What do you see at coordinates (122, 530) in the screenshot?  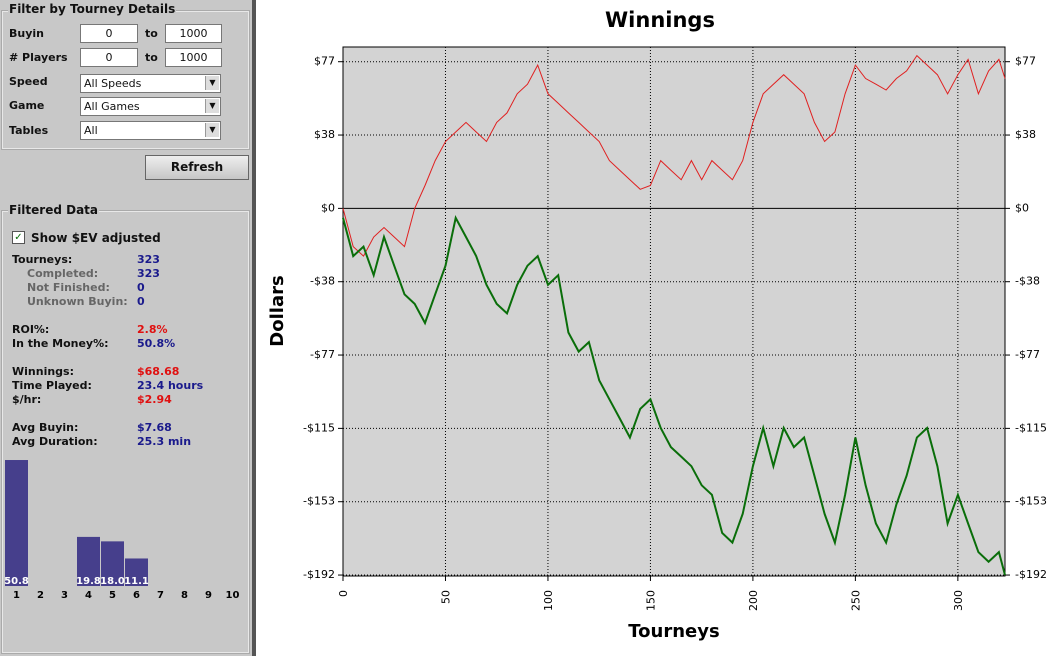 I see `histogram: 1 50.8 2 3 4 19.8 5 18.0 6 11.1 7 8 9 10` at bounding box center [122, 530].